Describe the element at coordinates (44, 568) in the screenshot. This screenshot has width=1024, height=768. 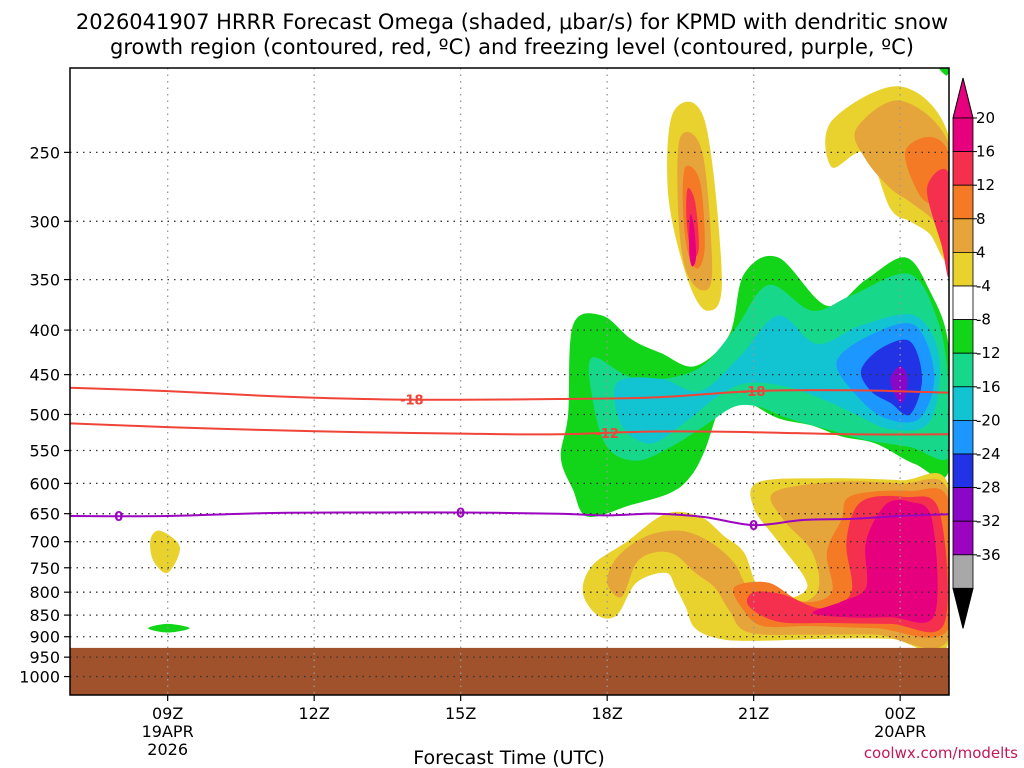
I see `y-tick-label: 750` at that location.